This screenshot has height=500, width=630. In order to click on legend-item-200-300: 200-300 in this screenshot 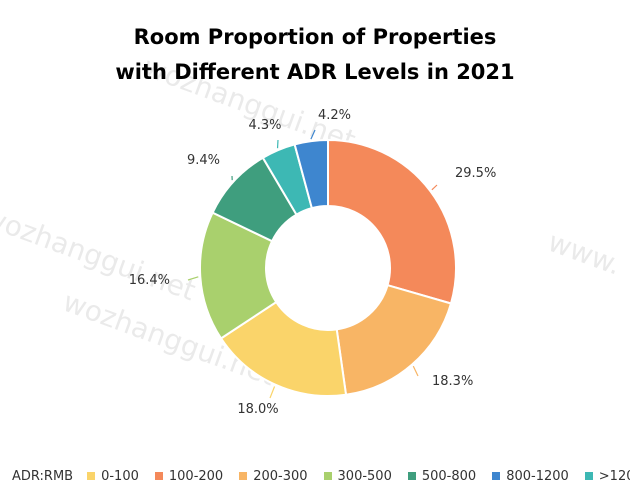, I will do `click(273, 476)`.